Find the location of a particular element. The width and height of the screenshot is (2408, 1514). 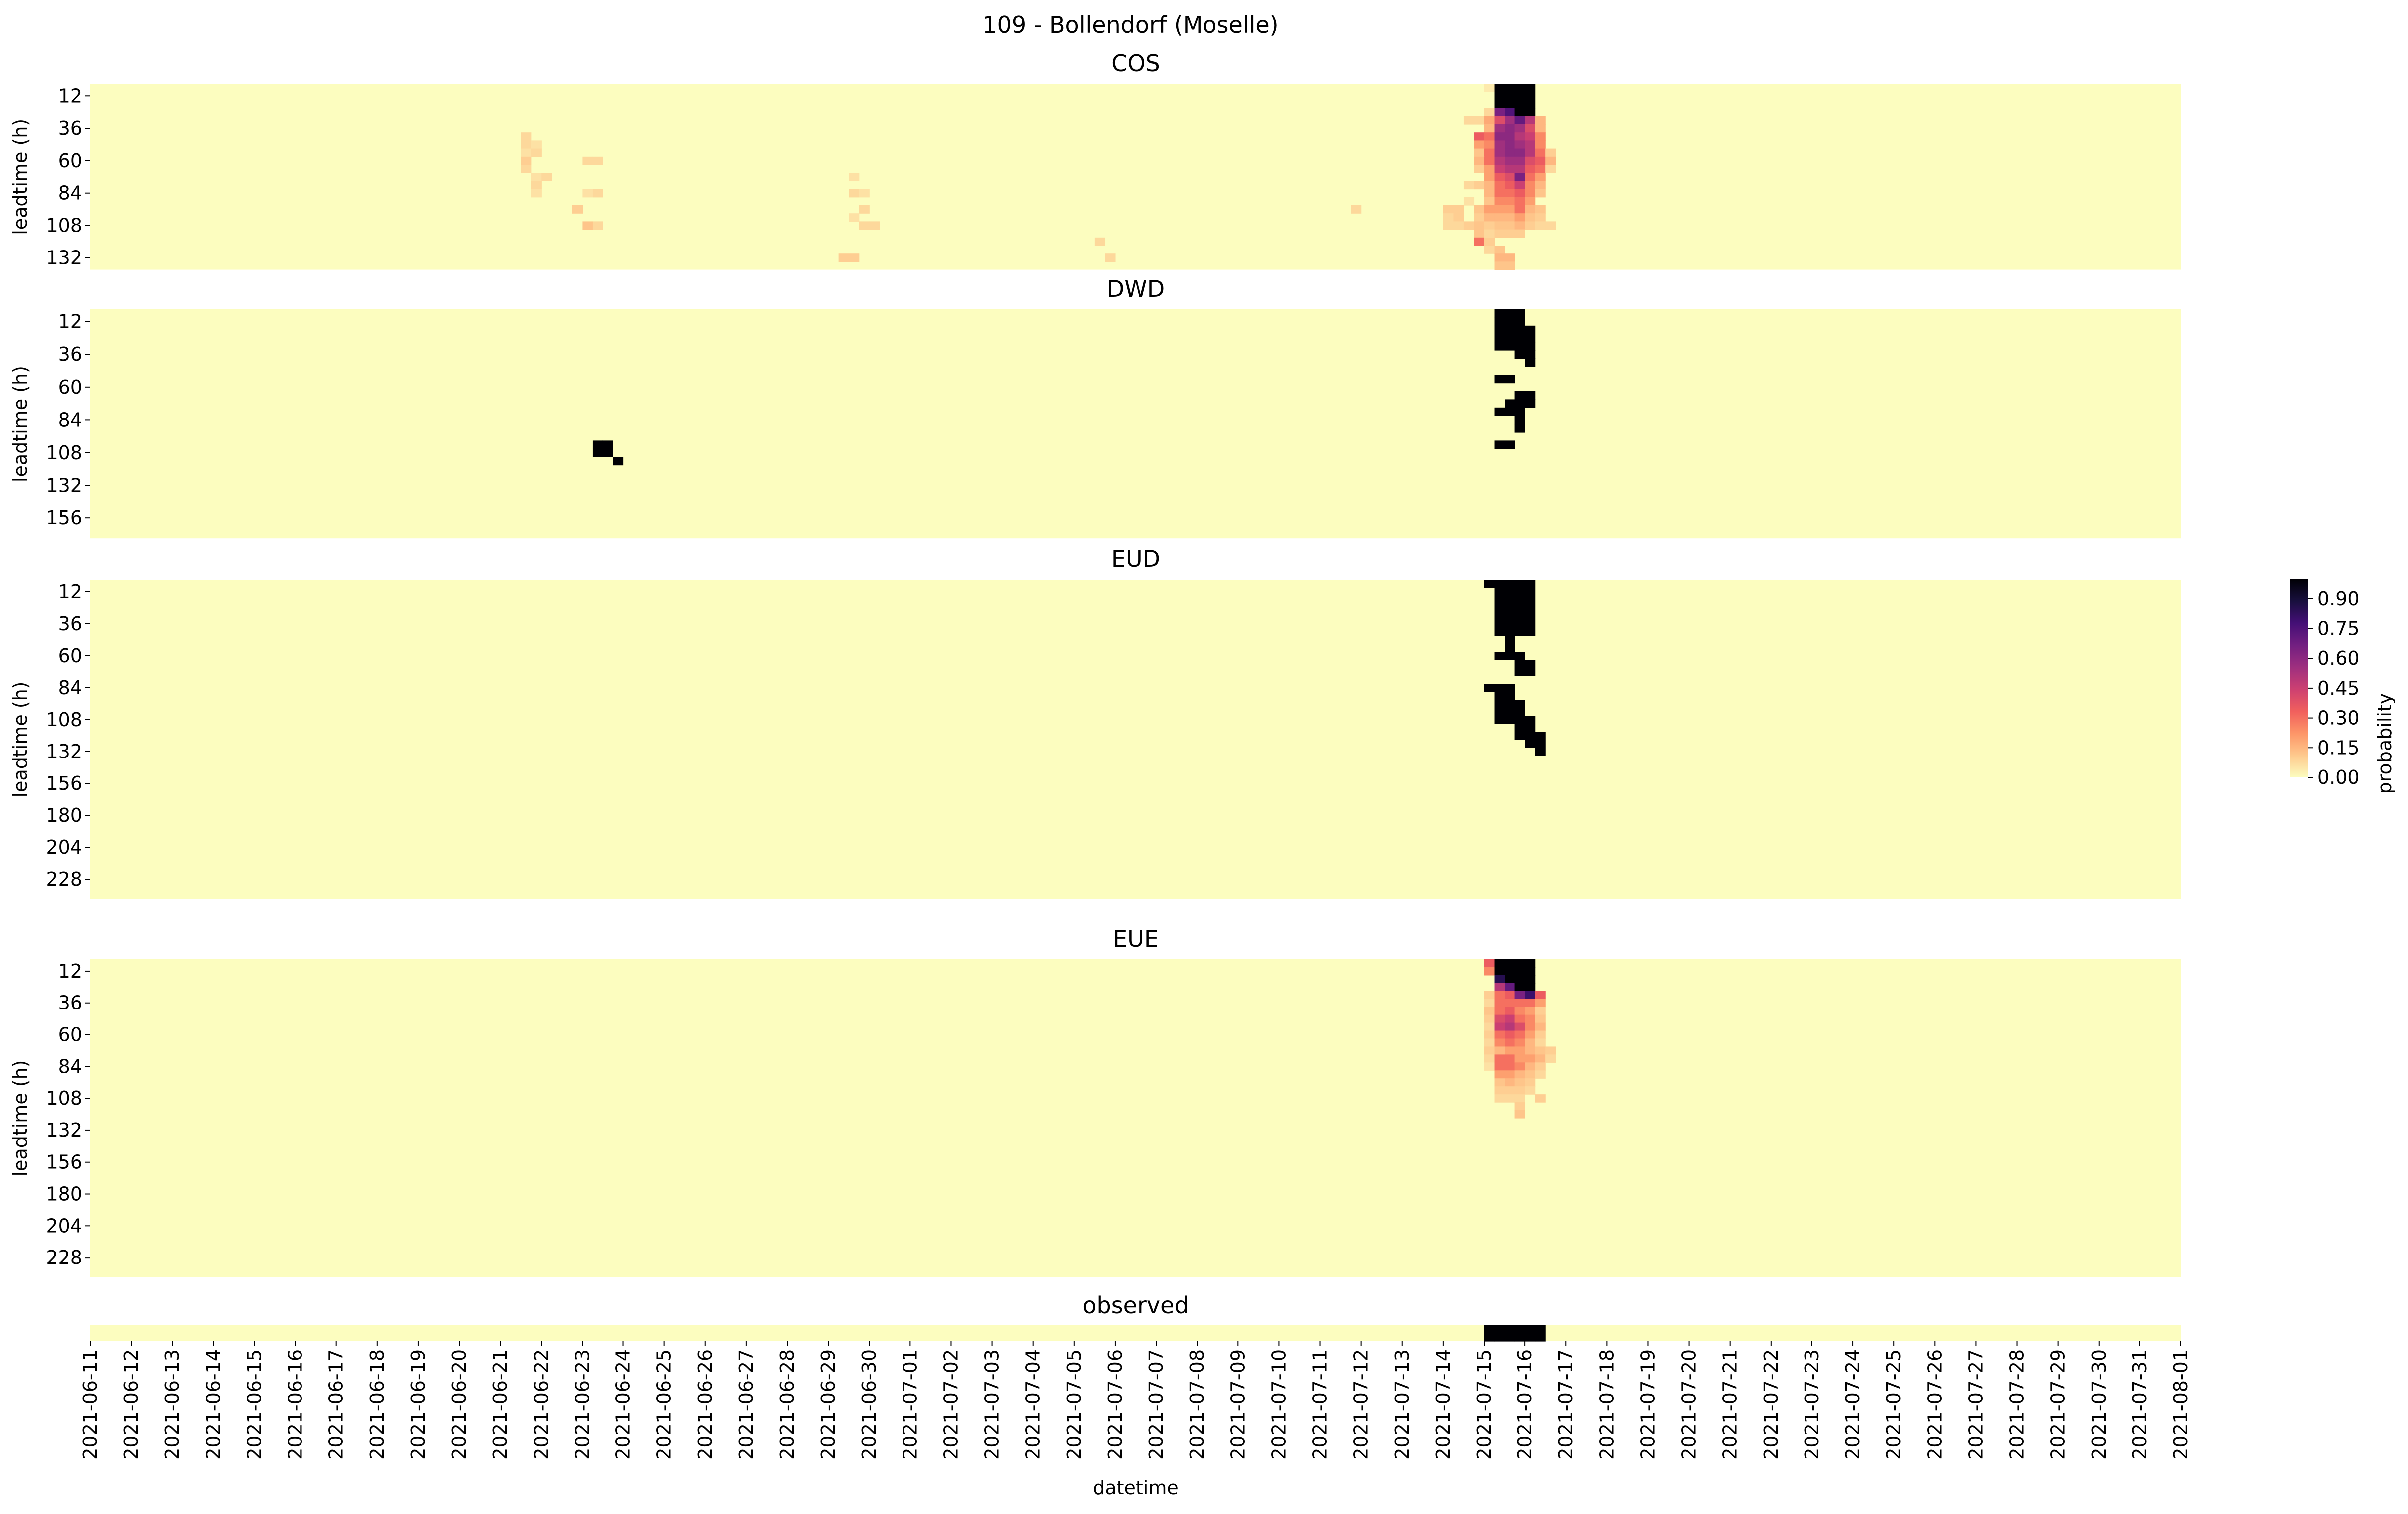

y-tick-label: 156 is located at coordinates (64, 783).